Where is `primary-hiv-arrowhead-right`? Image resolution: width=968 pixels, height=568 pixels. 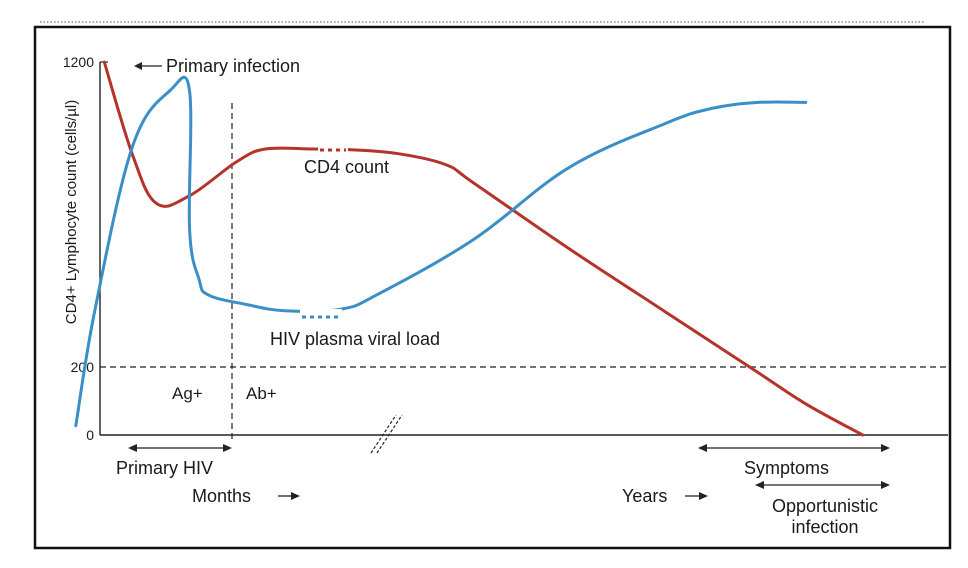 primary-hiv-arrowhead-right is located at coordinates (227, 448).